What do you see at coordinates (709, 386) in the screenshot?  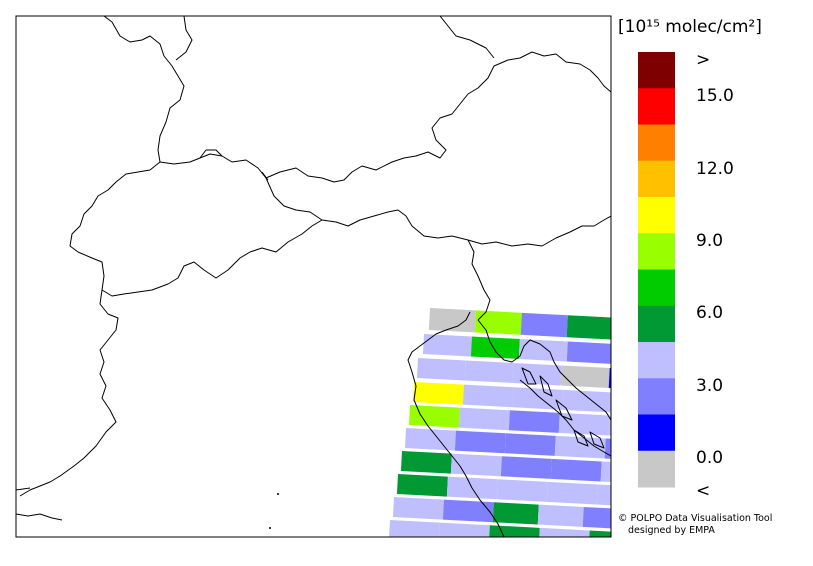 I see `legend-label: 3.0` at bounding box center [709, 386].